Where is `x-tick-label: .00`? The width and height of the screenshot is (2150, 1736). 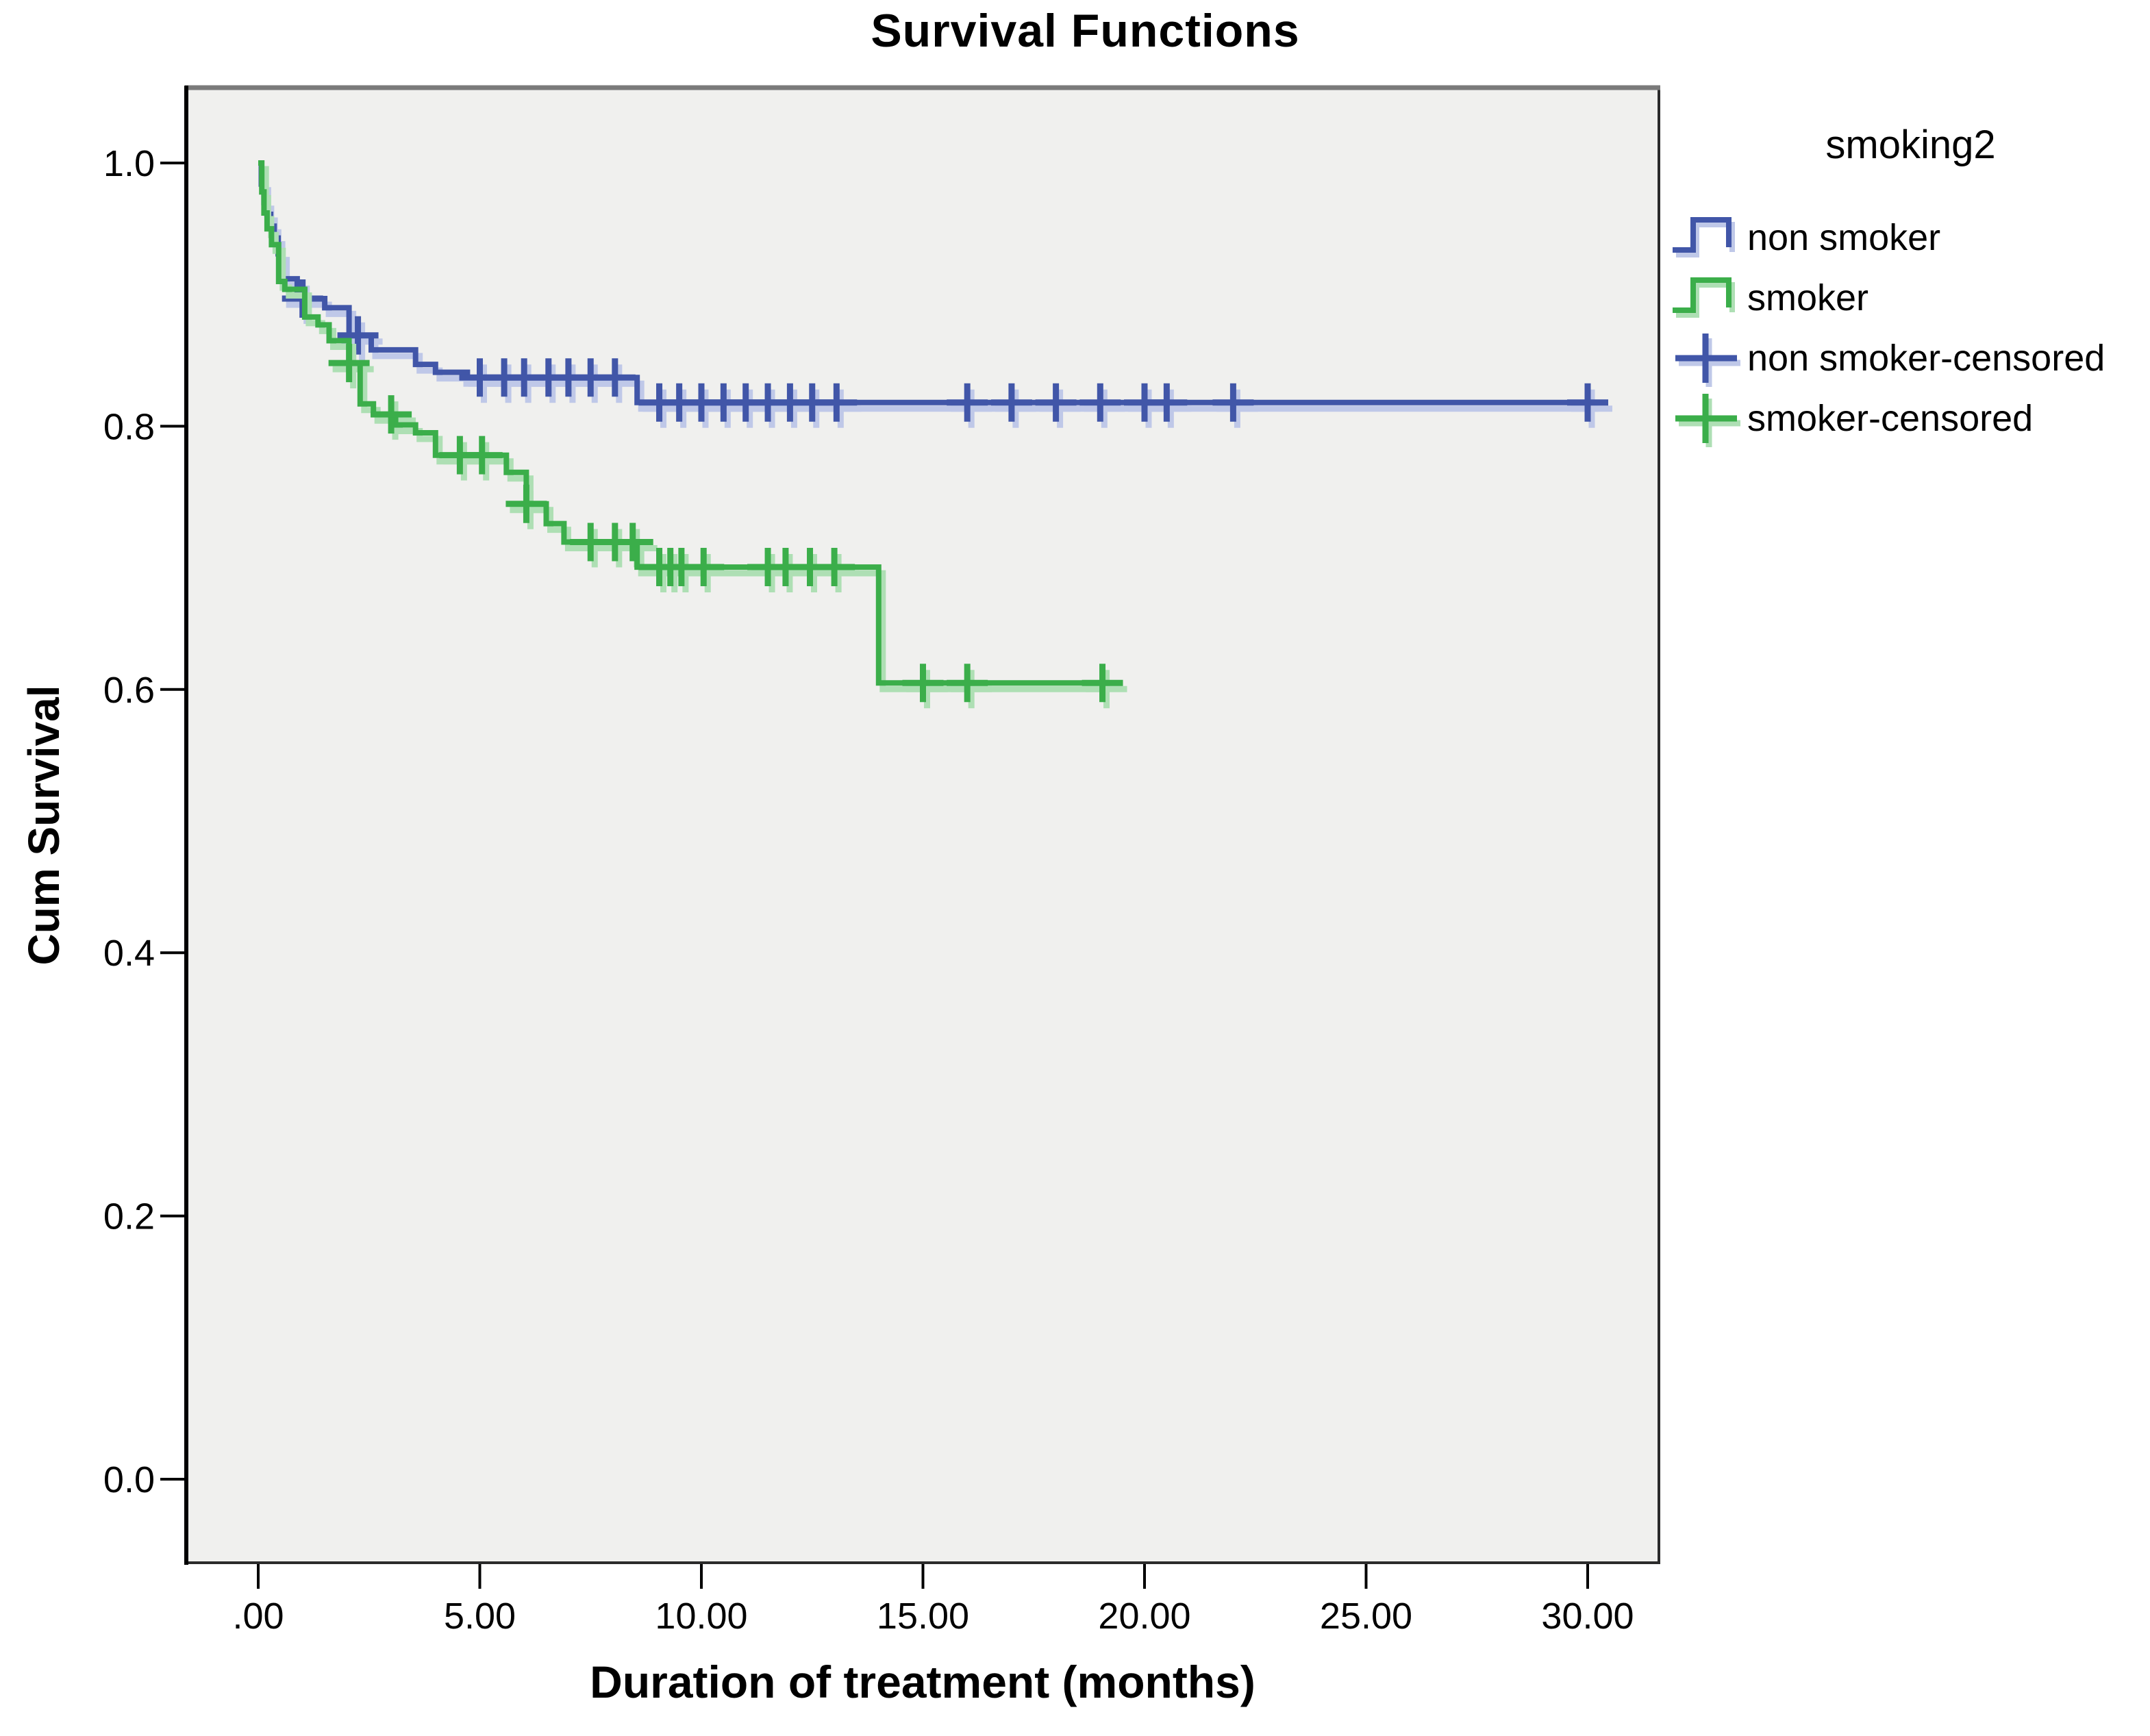
x-tick-label: .00 is located at coordinates (258, 1616).